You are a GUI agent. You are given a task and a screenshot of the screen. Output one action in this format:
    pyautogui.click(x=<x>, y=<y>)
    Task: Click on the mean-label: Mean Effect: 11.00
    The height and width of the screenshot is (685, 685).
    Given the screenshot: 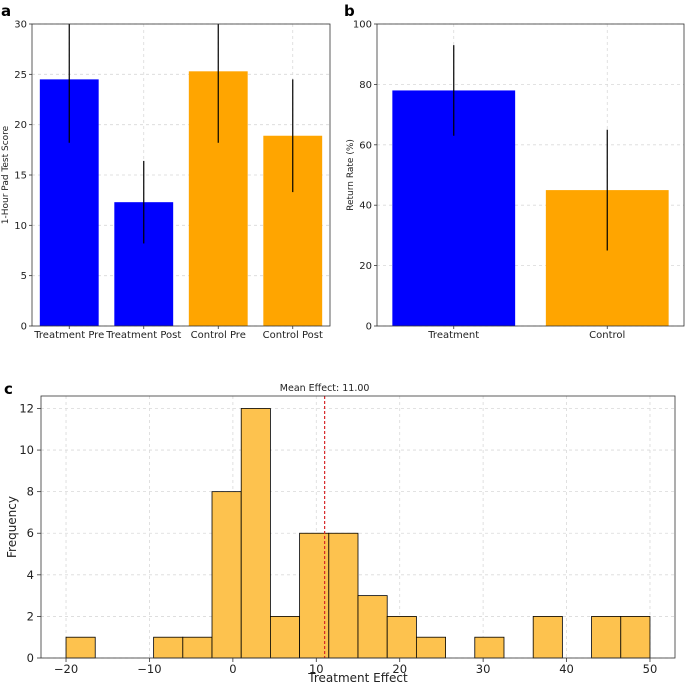 What is the action you would take?
    pyautogui.click(x=325, y=388)
    